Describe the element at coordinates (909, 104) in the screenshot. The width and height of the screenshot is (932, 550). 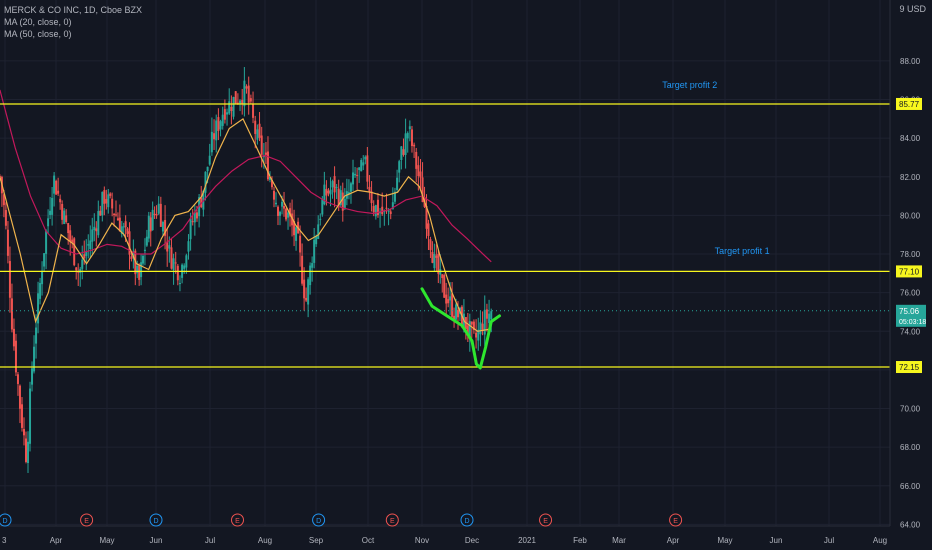
I see `level-price-label: 85.77` at that location.